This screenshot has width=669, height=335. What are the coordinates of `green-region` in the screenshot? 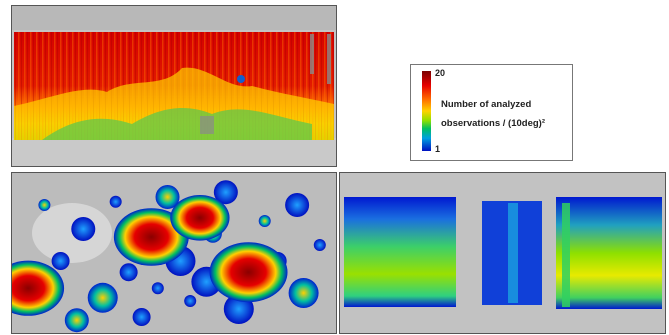 It's located at (177, 124).